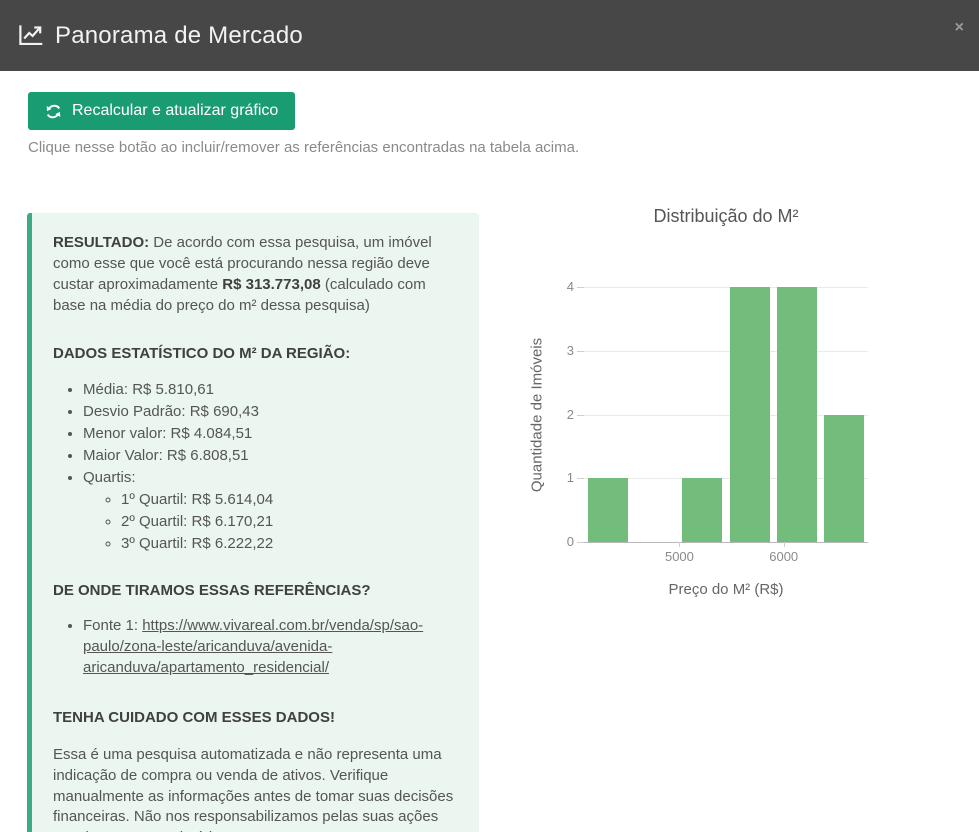 Image resolution: width=979 pixels, height=832 pixels. I want to click on chart-title: Distribuição do M², so click(726, 216).